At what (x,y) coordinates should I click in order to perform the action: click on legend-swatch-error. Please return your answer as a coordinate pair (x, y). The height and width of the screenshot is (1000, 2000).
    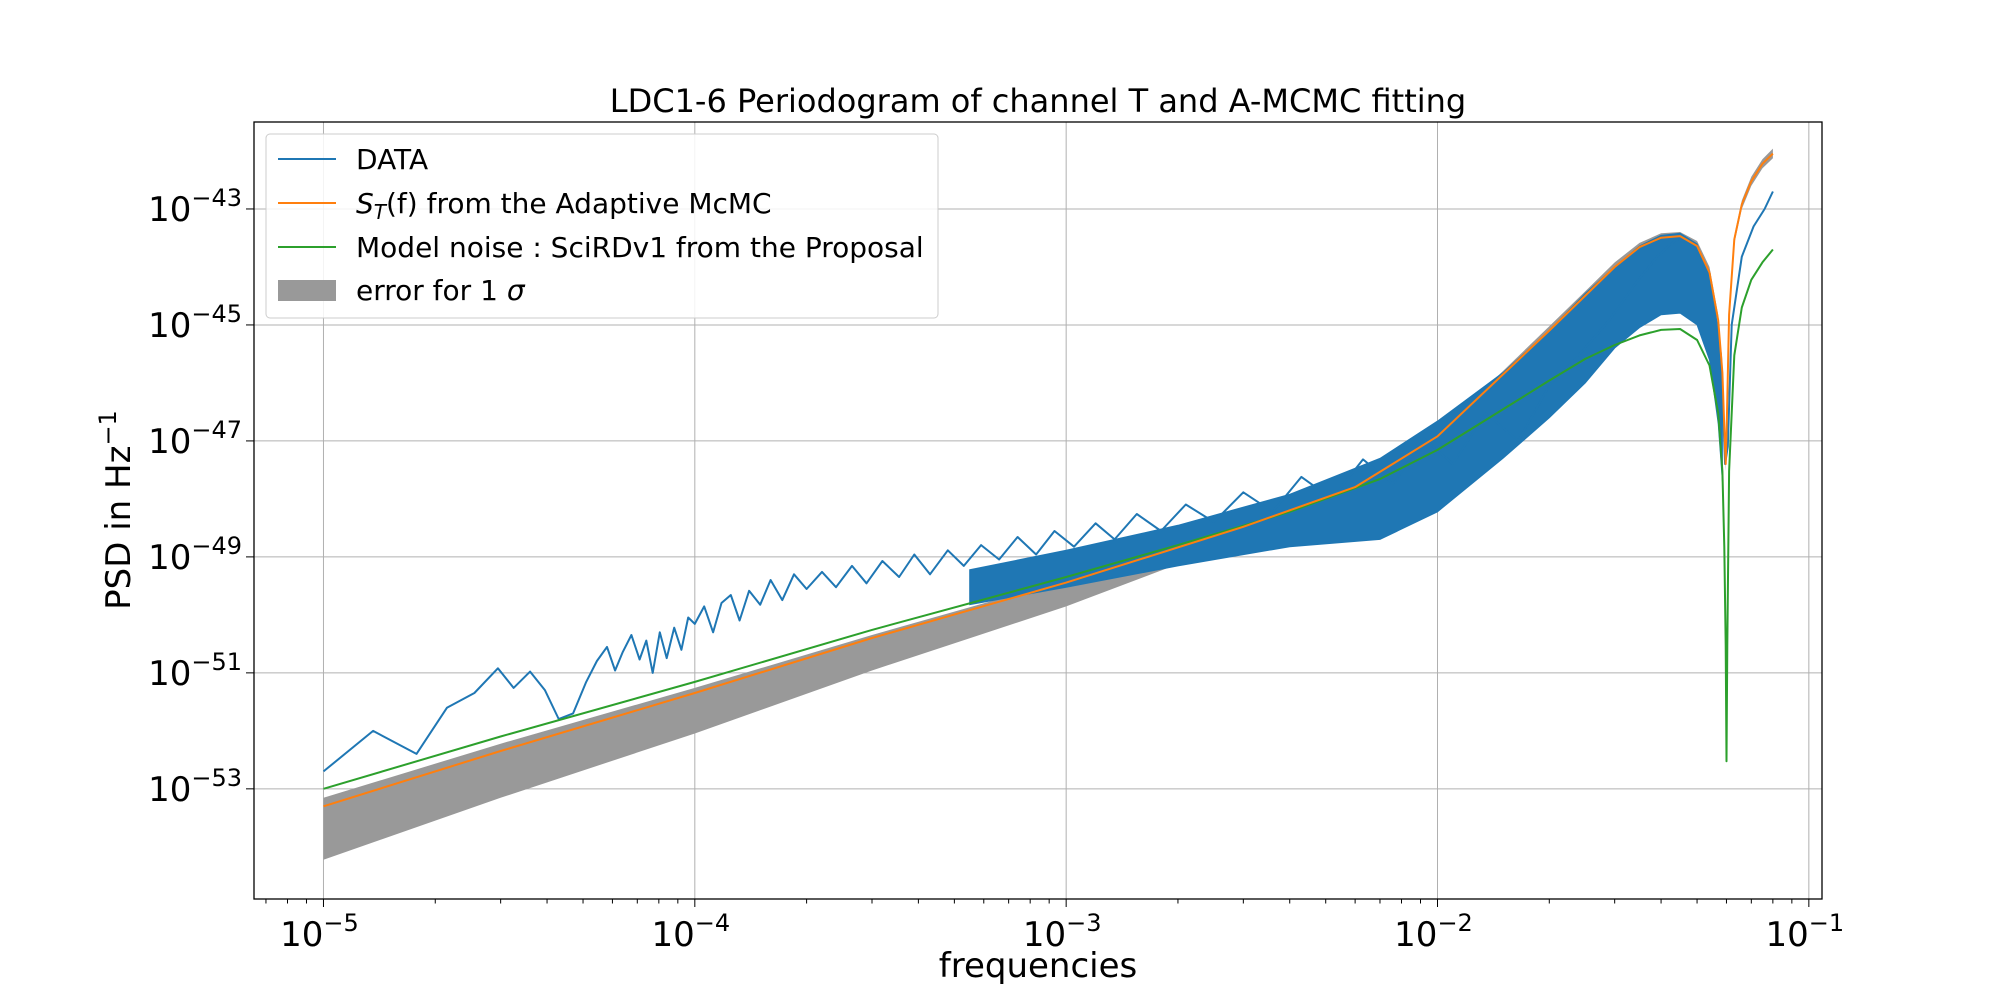
    Looking at the image, I should click on (307, 290).